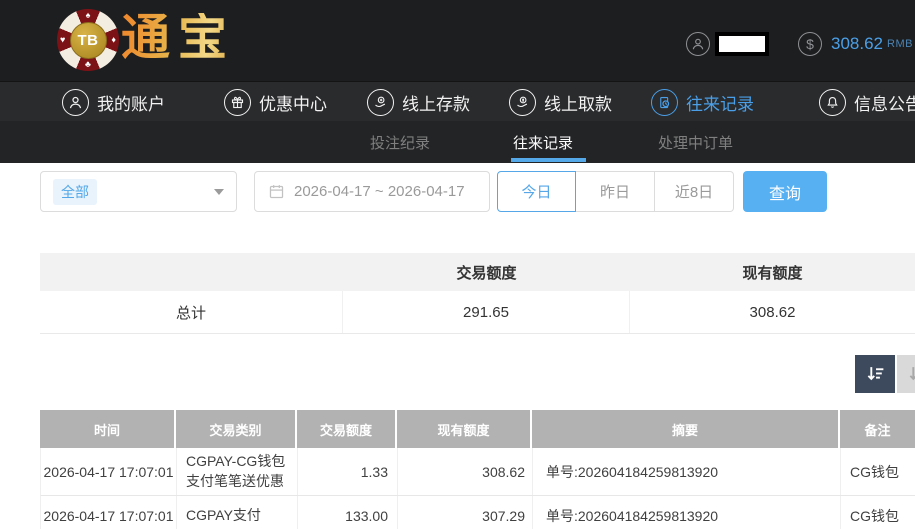  Describe the element at coordinates (88, 64) in the screenshot. I see `club-icon: ♣` at that location.